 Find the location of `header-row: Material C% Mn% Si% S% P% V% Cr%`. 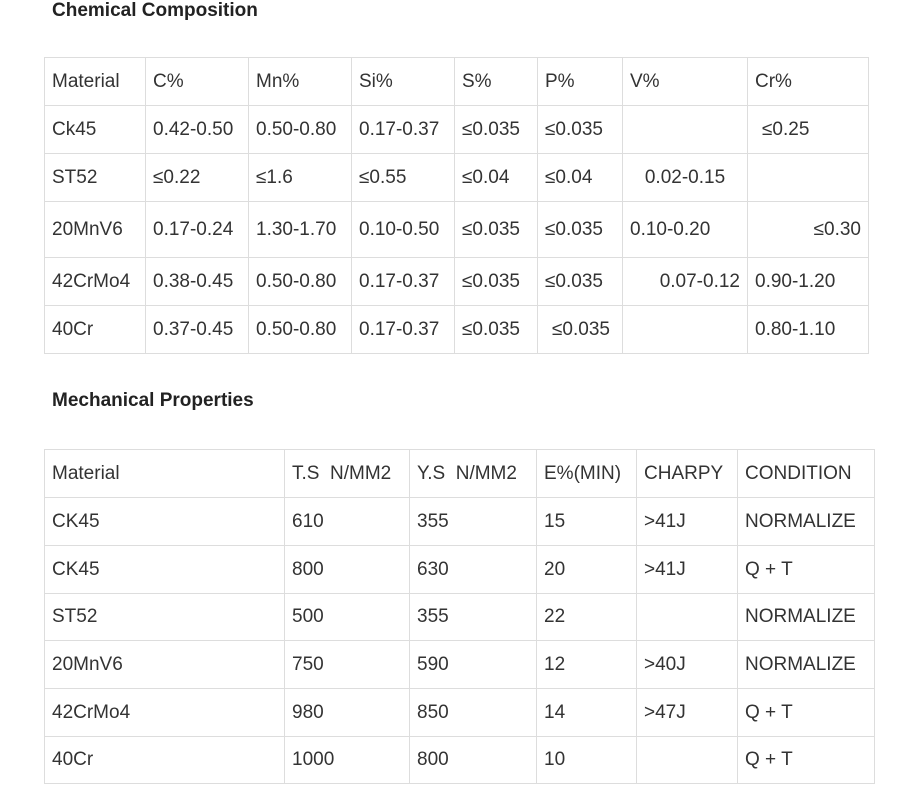

header-row: Material C% Mn% Si% S% P% V% Cr% is located at coordinates (456, 81).